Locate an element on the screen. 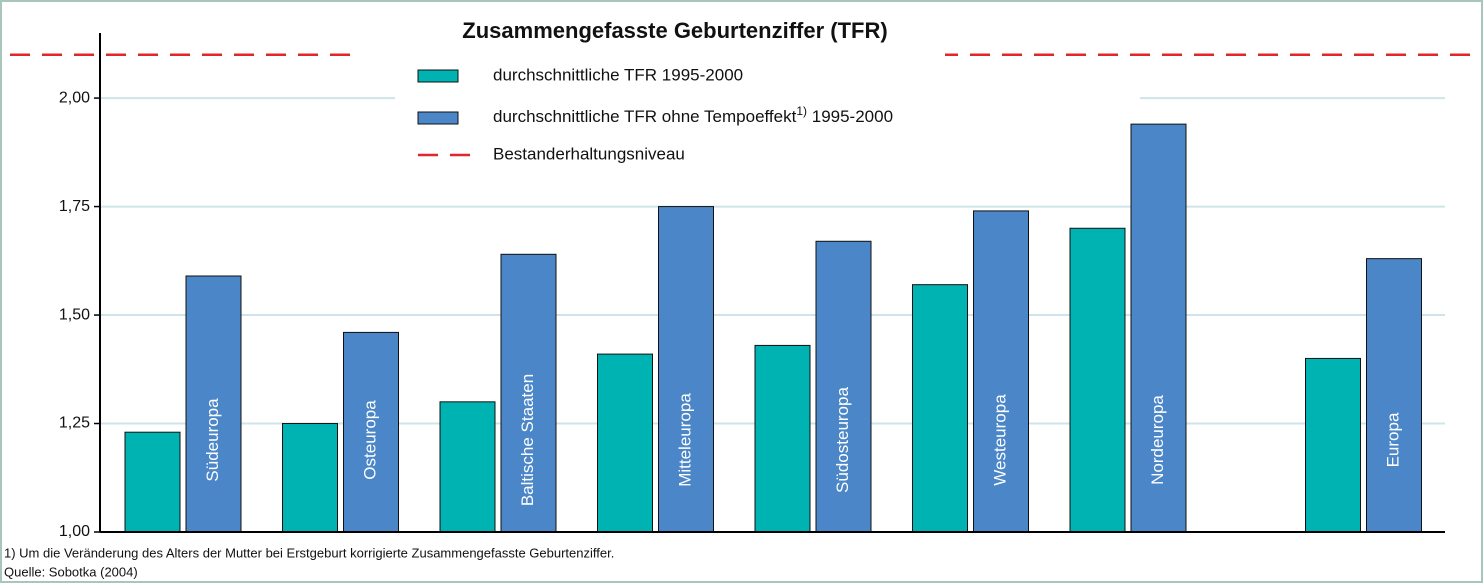  category-label: Europa is located at coordinates (1392, 439).